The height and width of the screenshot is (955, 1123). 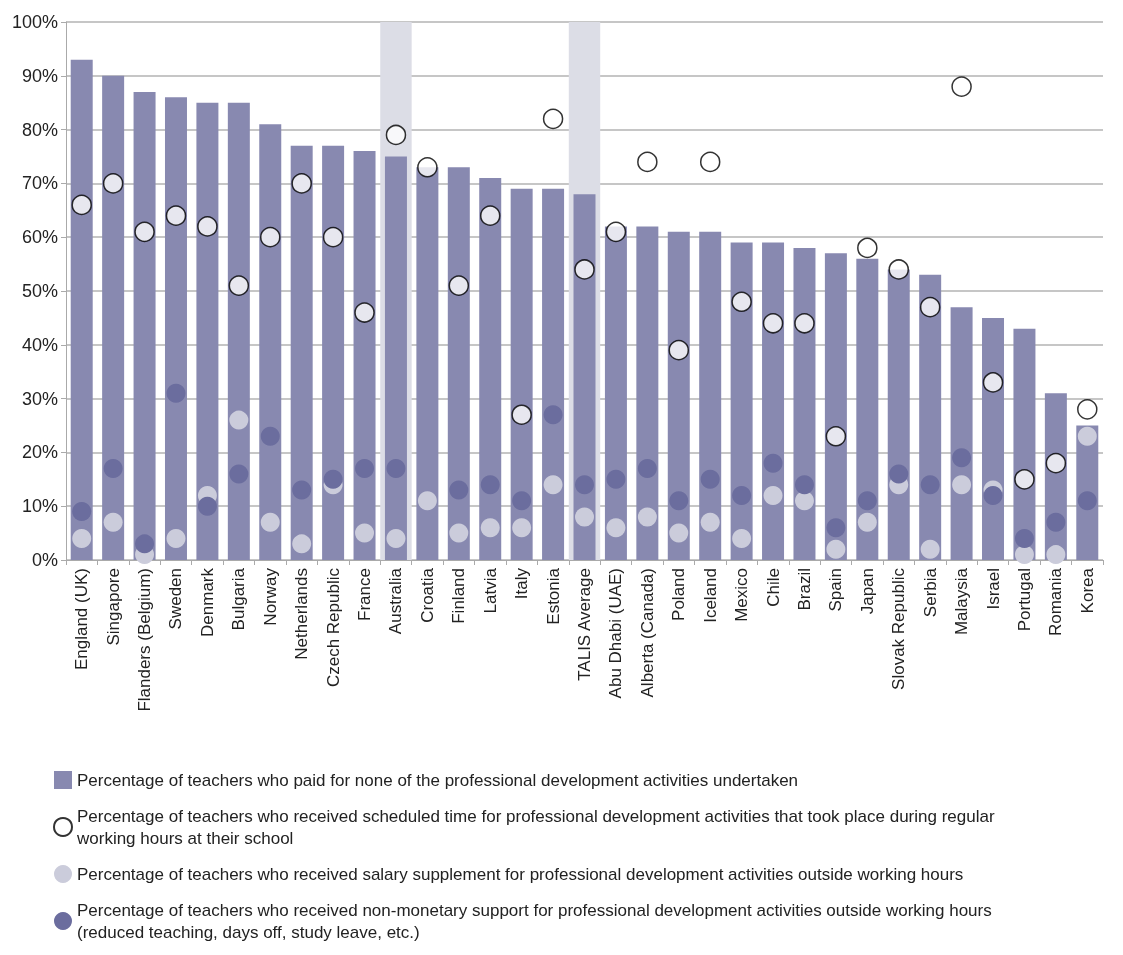 What do you see at coordinates (39, 506) in the screenshot?
I see `y-tick-label: 10%` at bounding box center [39, 506].